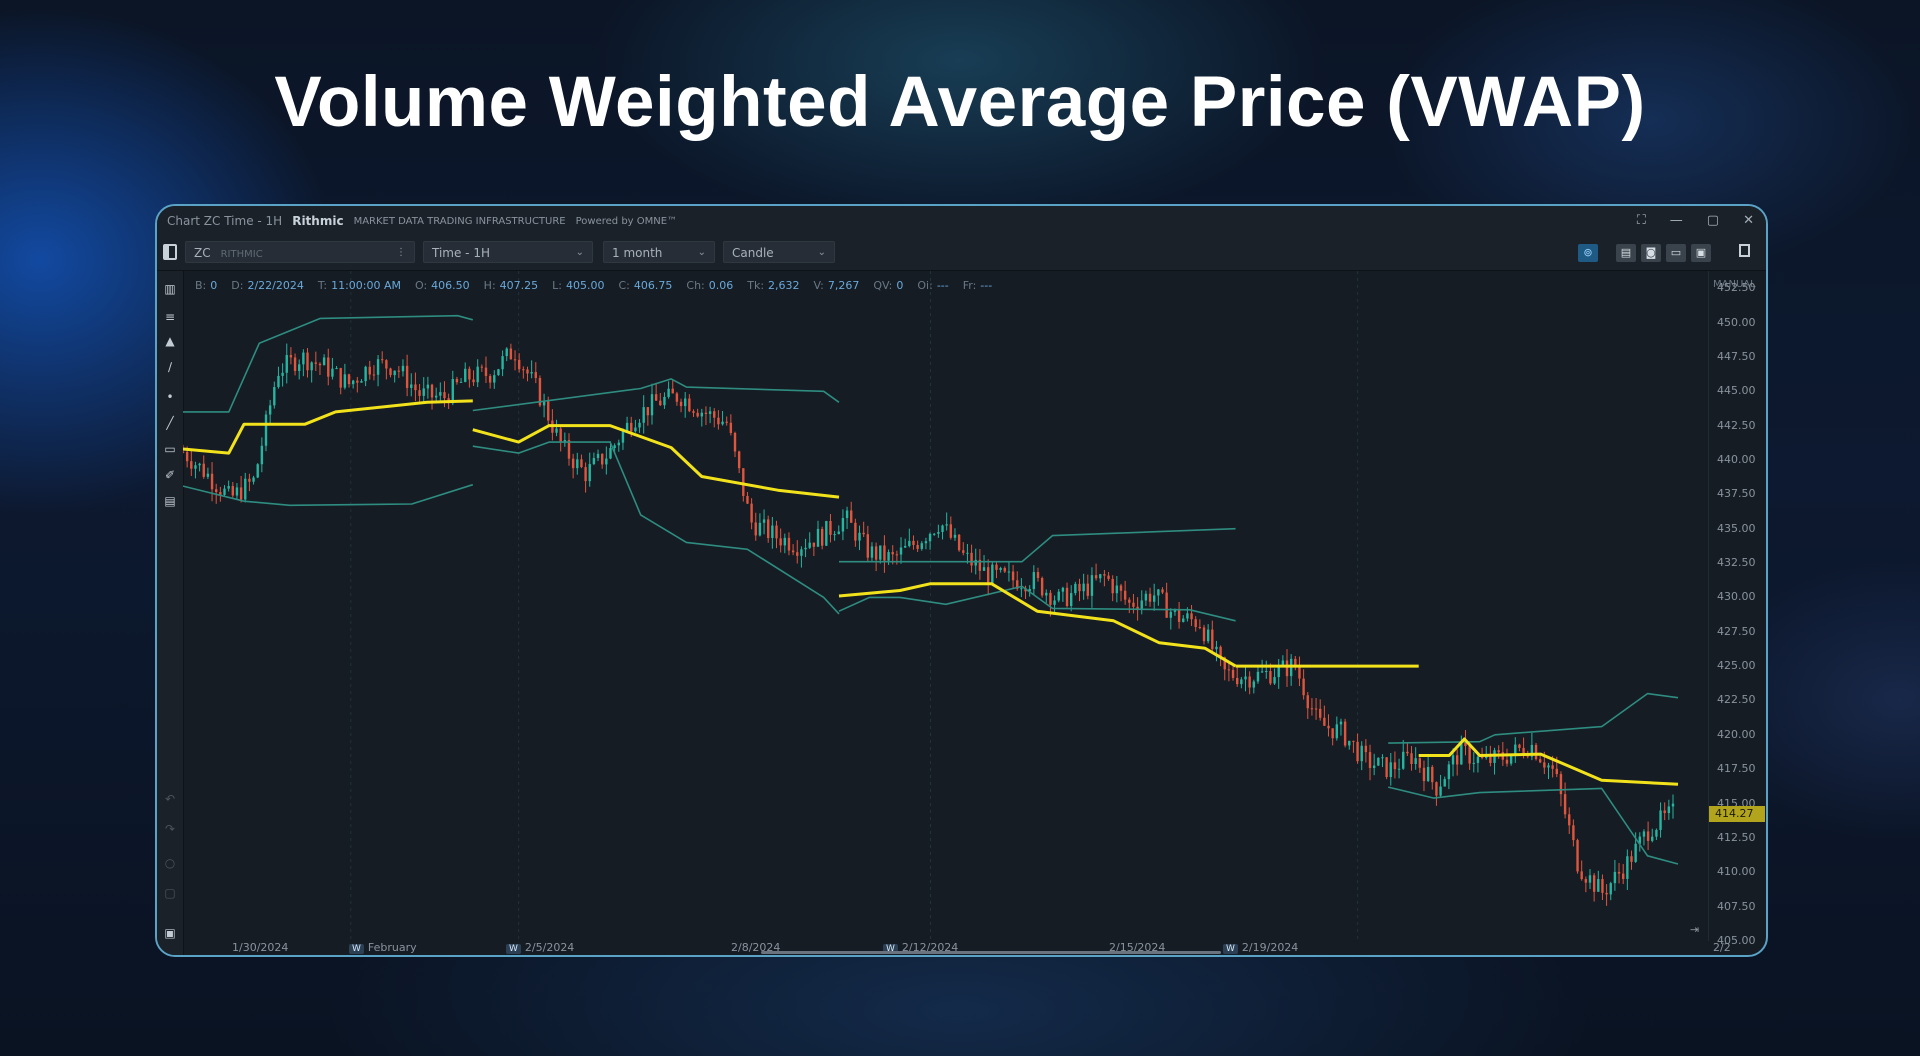 The height and width of the screenshot is (1056, 1920). What do you see at coordinates (170, 933) in the screenshot?
I see `settings-icon: ▣` at bounding box center [170, 933].